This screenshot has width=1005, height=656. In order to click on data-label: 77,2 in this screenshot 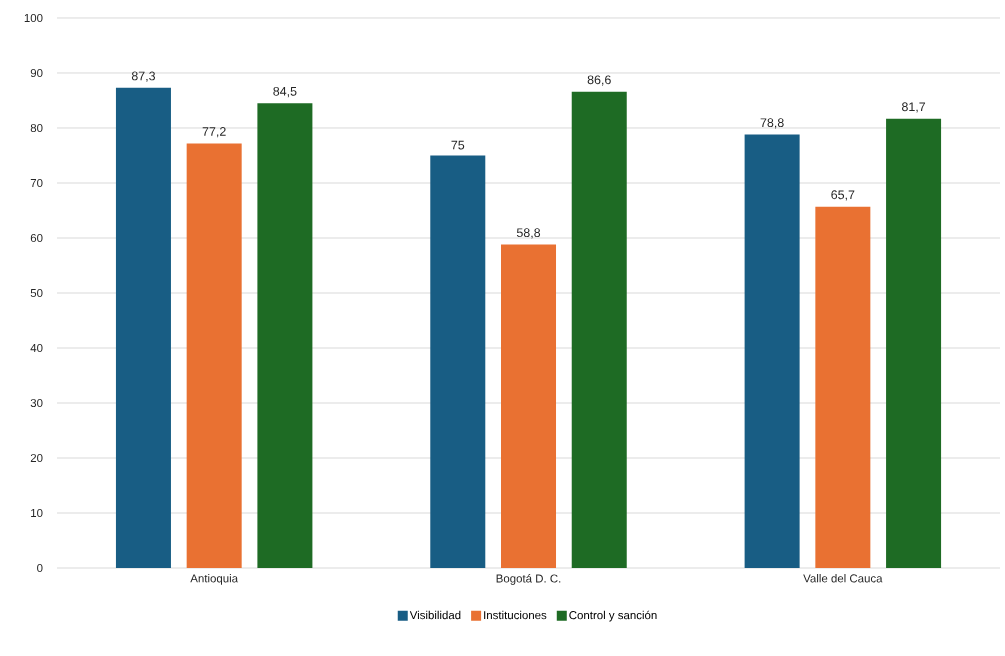, I will do `click(214, 132)`.